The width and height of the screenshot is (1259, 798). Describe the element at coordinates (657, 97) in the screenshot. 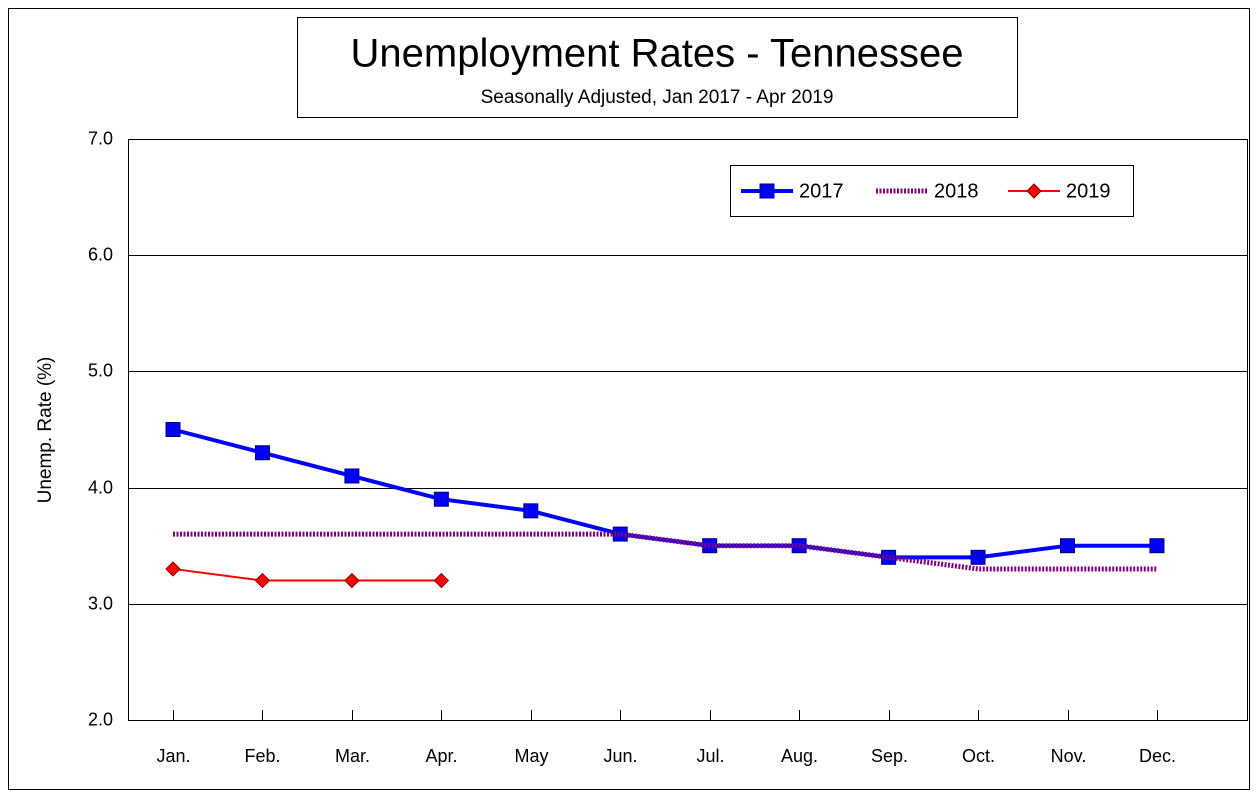

I see `chart-subtitle: Seasonally Adjusted, Jan 2017 - Apr 2019` at that location.